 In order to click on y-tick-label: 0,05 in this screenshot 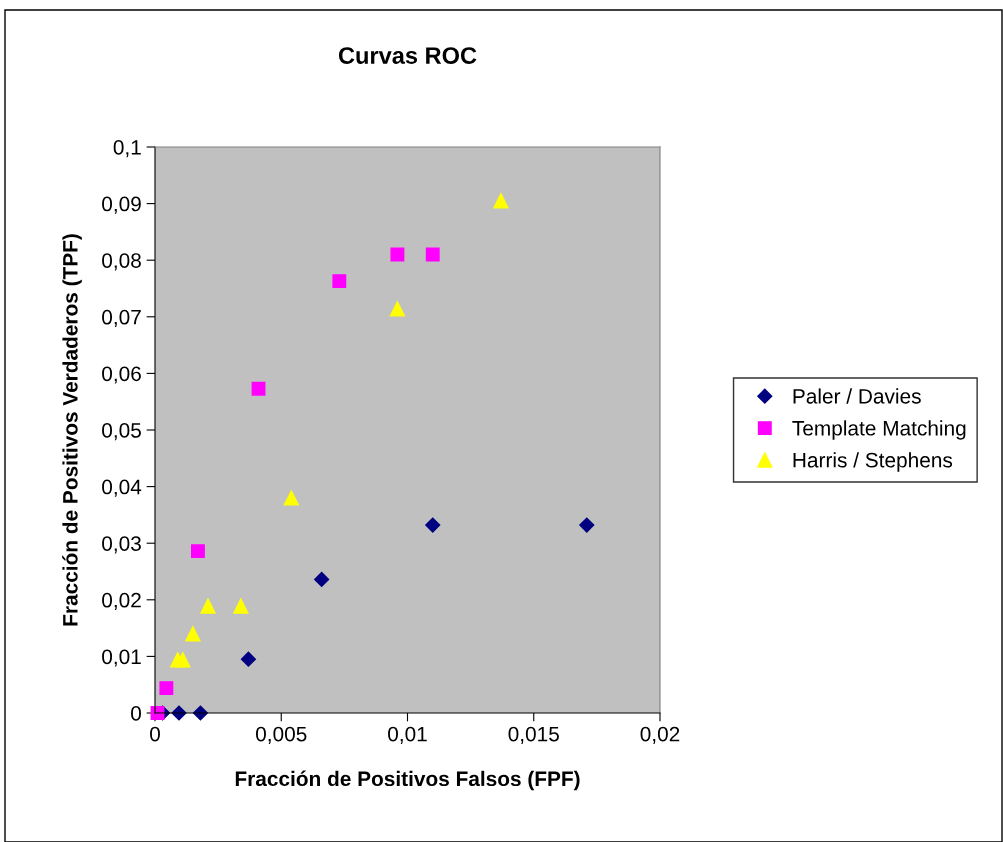, I will do `click(121, 432)`.